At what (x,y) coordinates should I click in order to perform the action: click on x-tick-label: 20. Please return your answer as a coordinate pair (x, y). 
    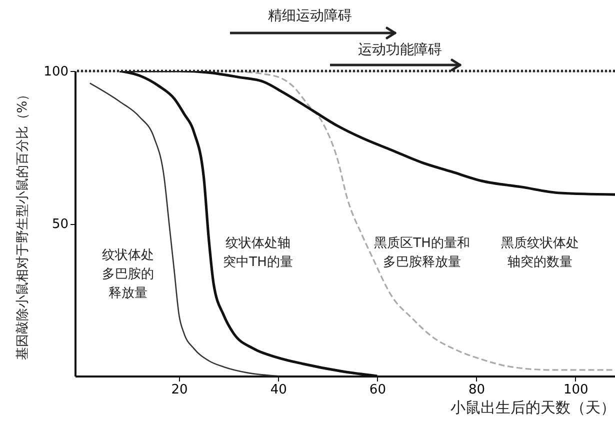
    Looking at the image, I should click on (179, 390).